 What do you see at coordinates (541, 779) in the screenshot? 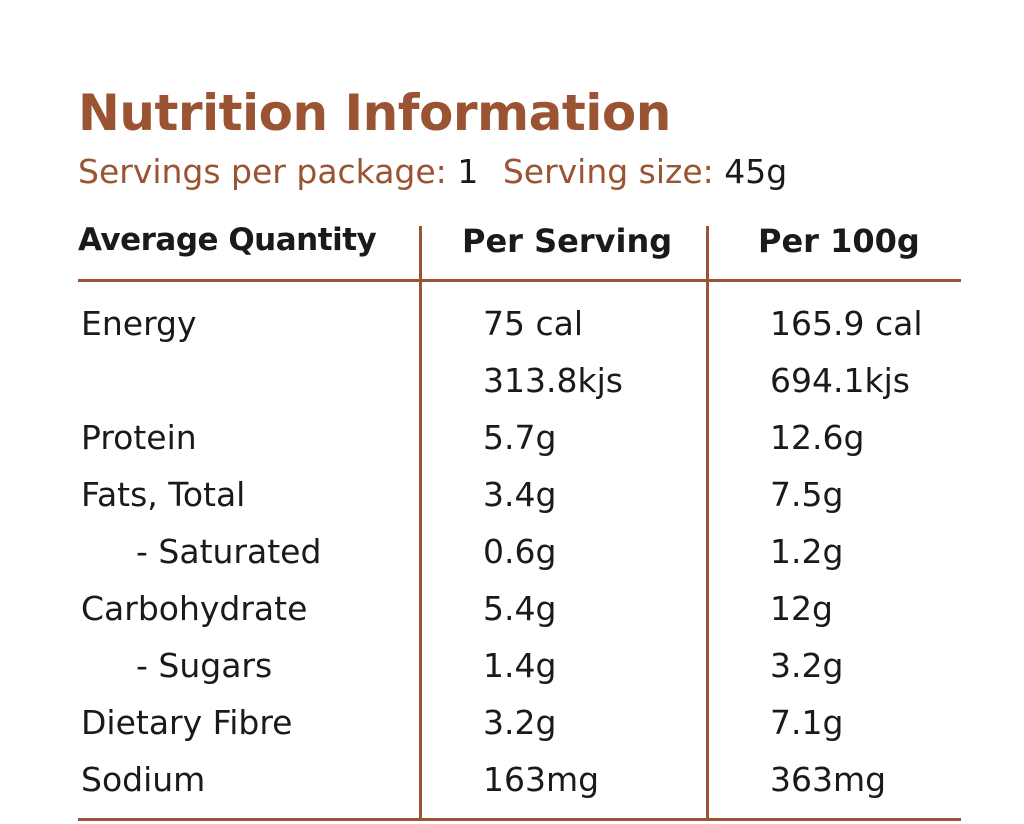
I see `row-sodium-per-serving: 163mg` at bounding box center [541, 779].